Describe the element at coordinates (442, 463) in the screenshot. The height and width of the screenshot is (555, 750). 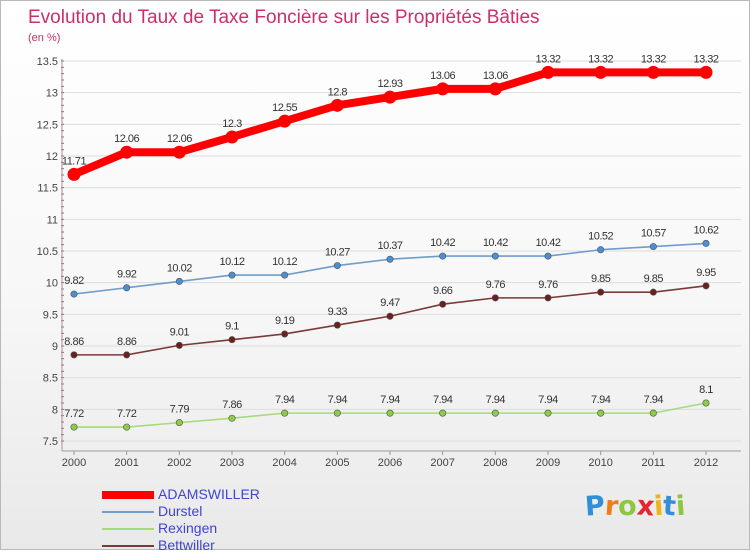
I see `x-tick-label: 2007` at that location.